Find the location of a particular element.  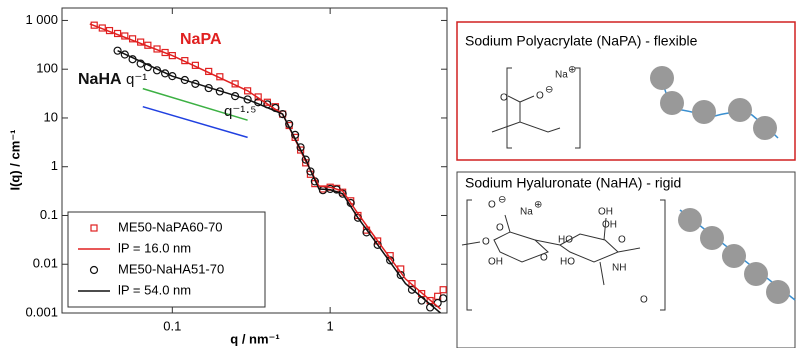

x-tick-label: 1 is located at coordinates (330, 325).